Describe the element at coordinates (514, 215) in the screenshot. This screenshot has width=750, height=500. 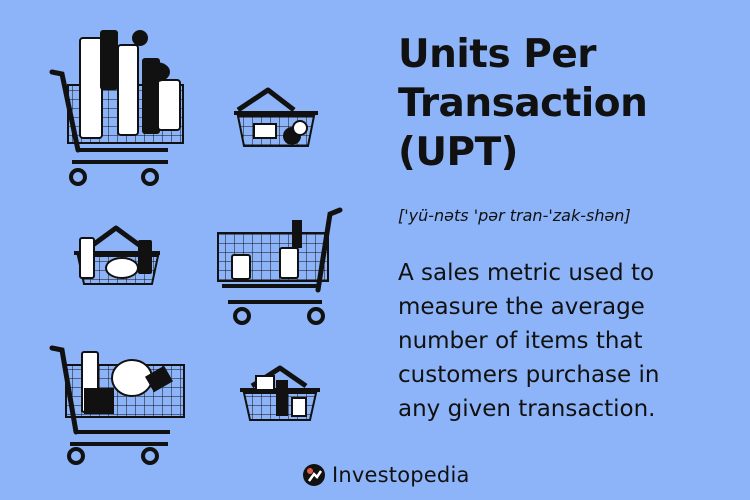
I see `pronunciation: ['yü-nəts 'pər tran-'zak-shən]` at that location.